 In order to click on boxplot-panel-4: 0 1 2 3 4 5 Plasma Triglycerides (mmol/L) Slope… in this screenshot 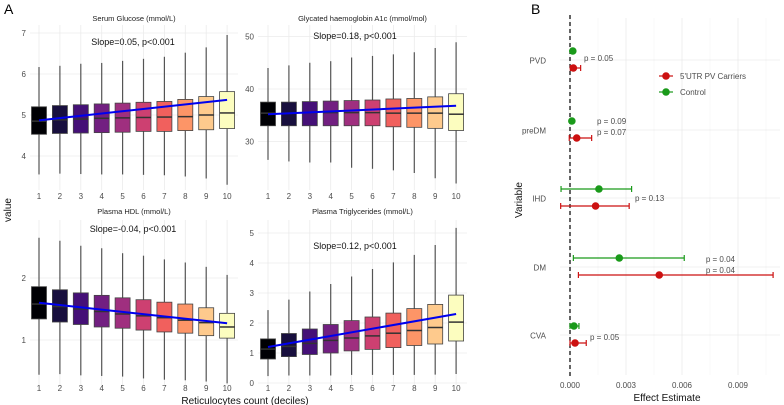, I will do `click(358, 300)`.